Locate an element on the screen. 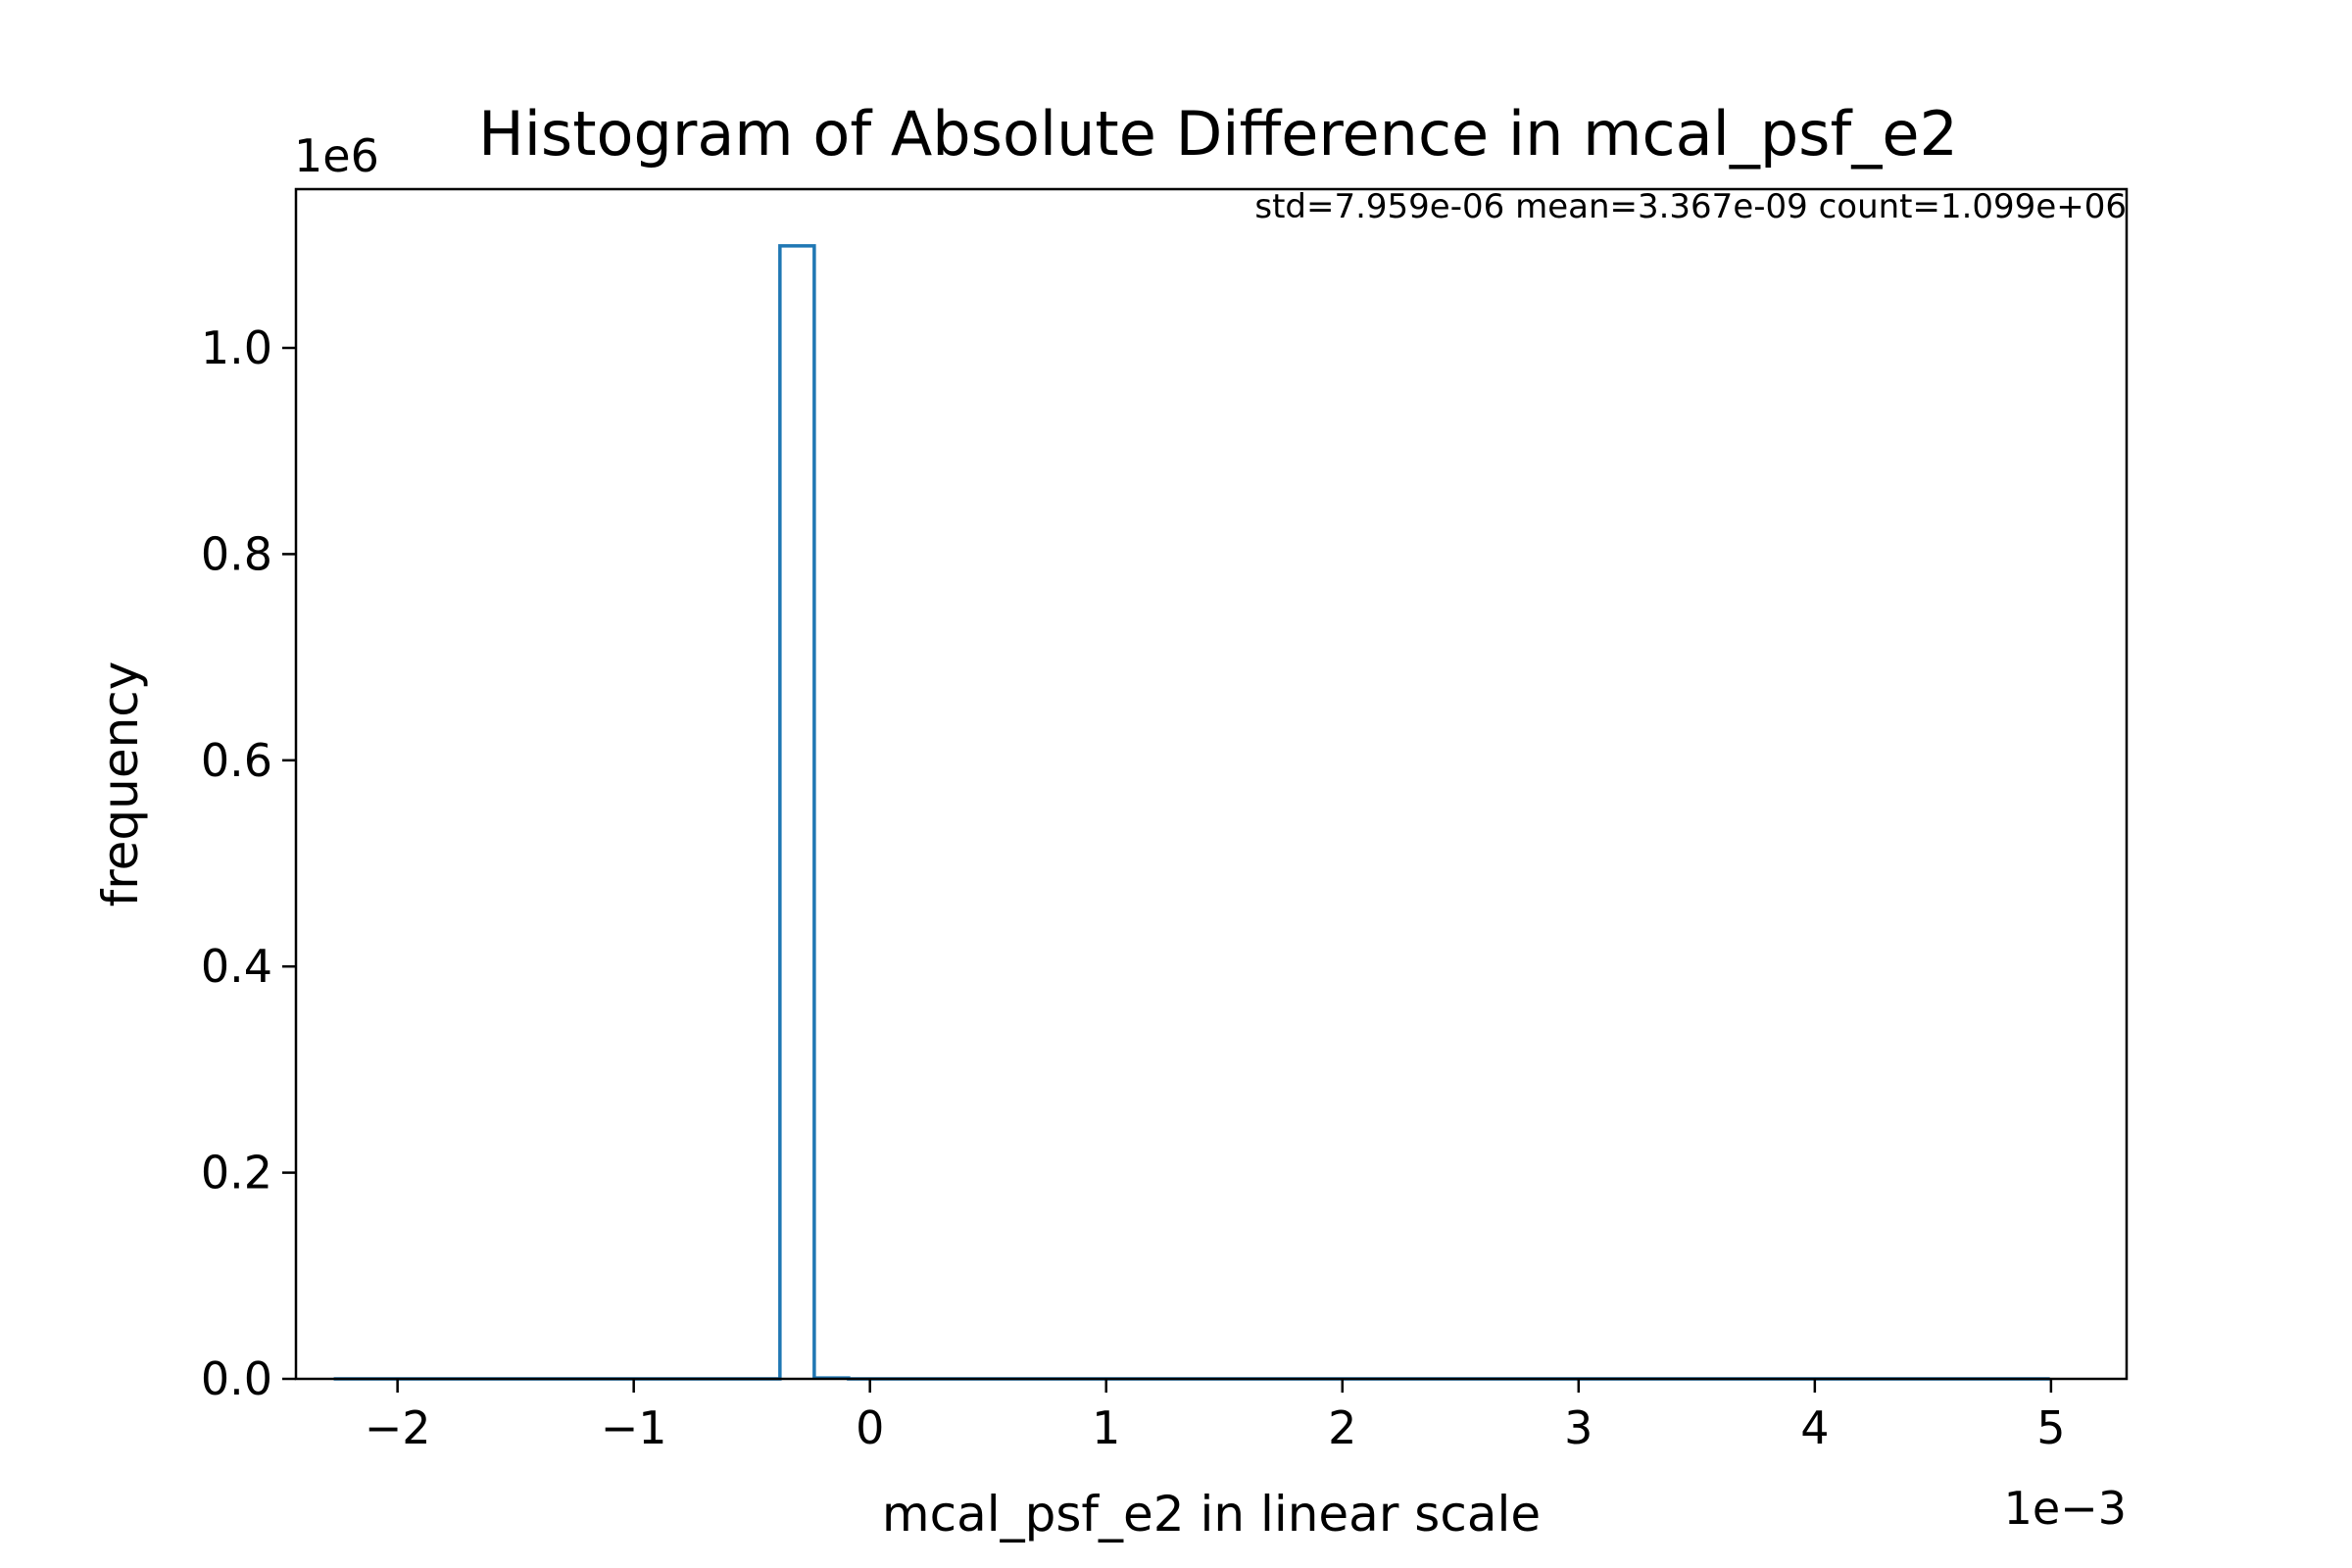 This screenshot has width=2352, height=1568. x-axis-ticks: −2 −1 0 1 2 3 4 5 is located at coordinates (1215, 1416).